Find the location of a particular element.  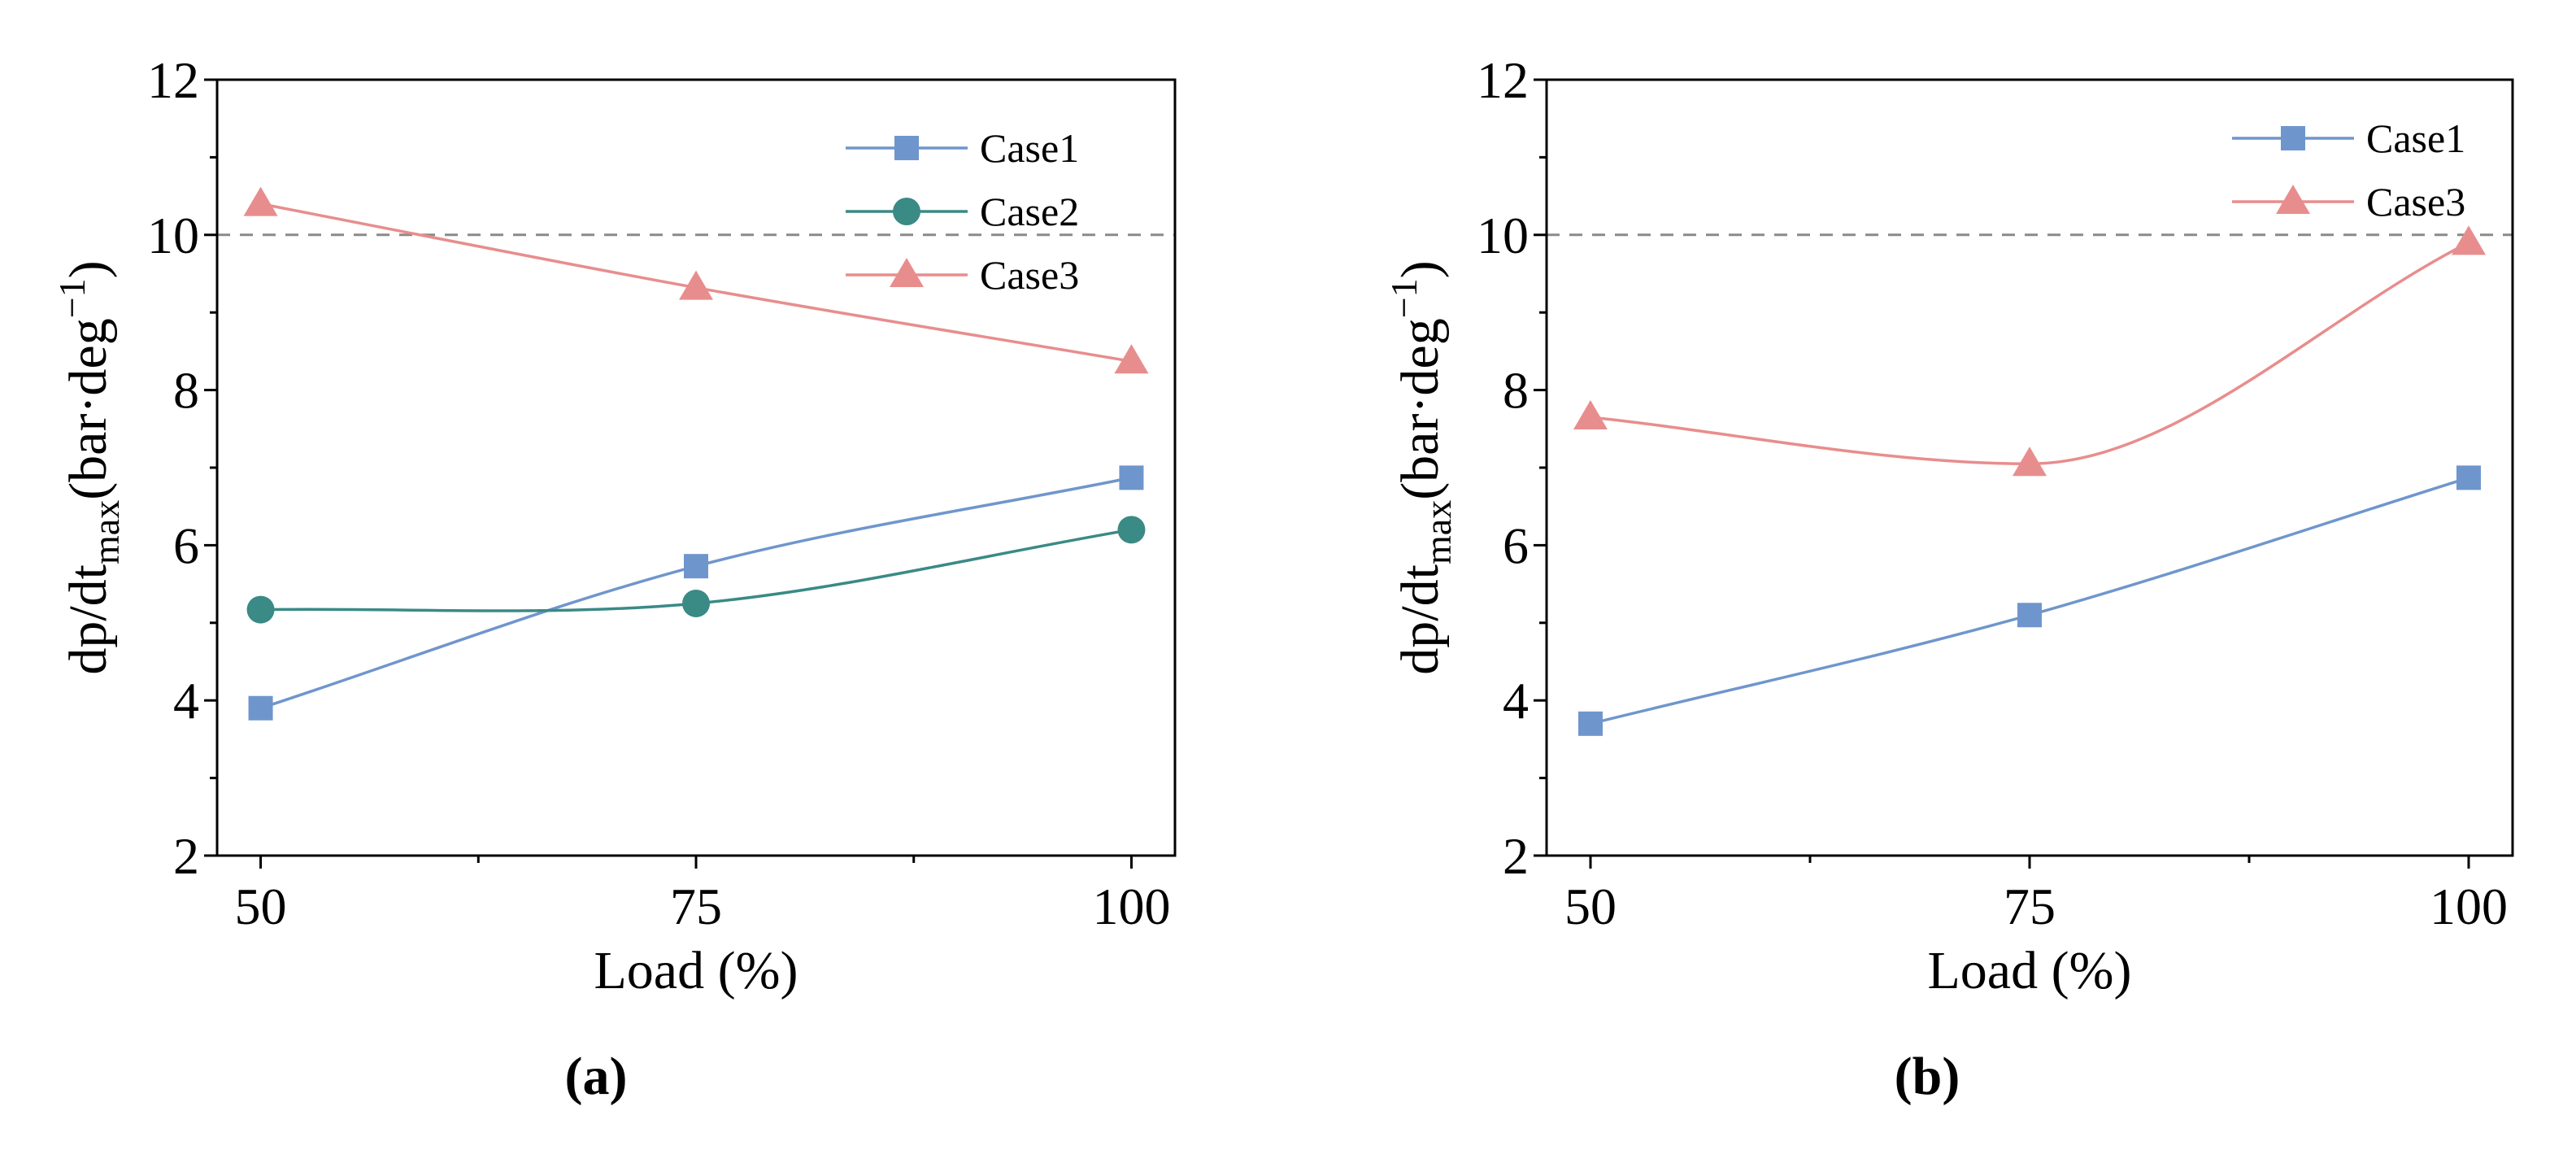

series-line-case1 is located at coordinates (2030, 600).